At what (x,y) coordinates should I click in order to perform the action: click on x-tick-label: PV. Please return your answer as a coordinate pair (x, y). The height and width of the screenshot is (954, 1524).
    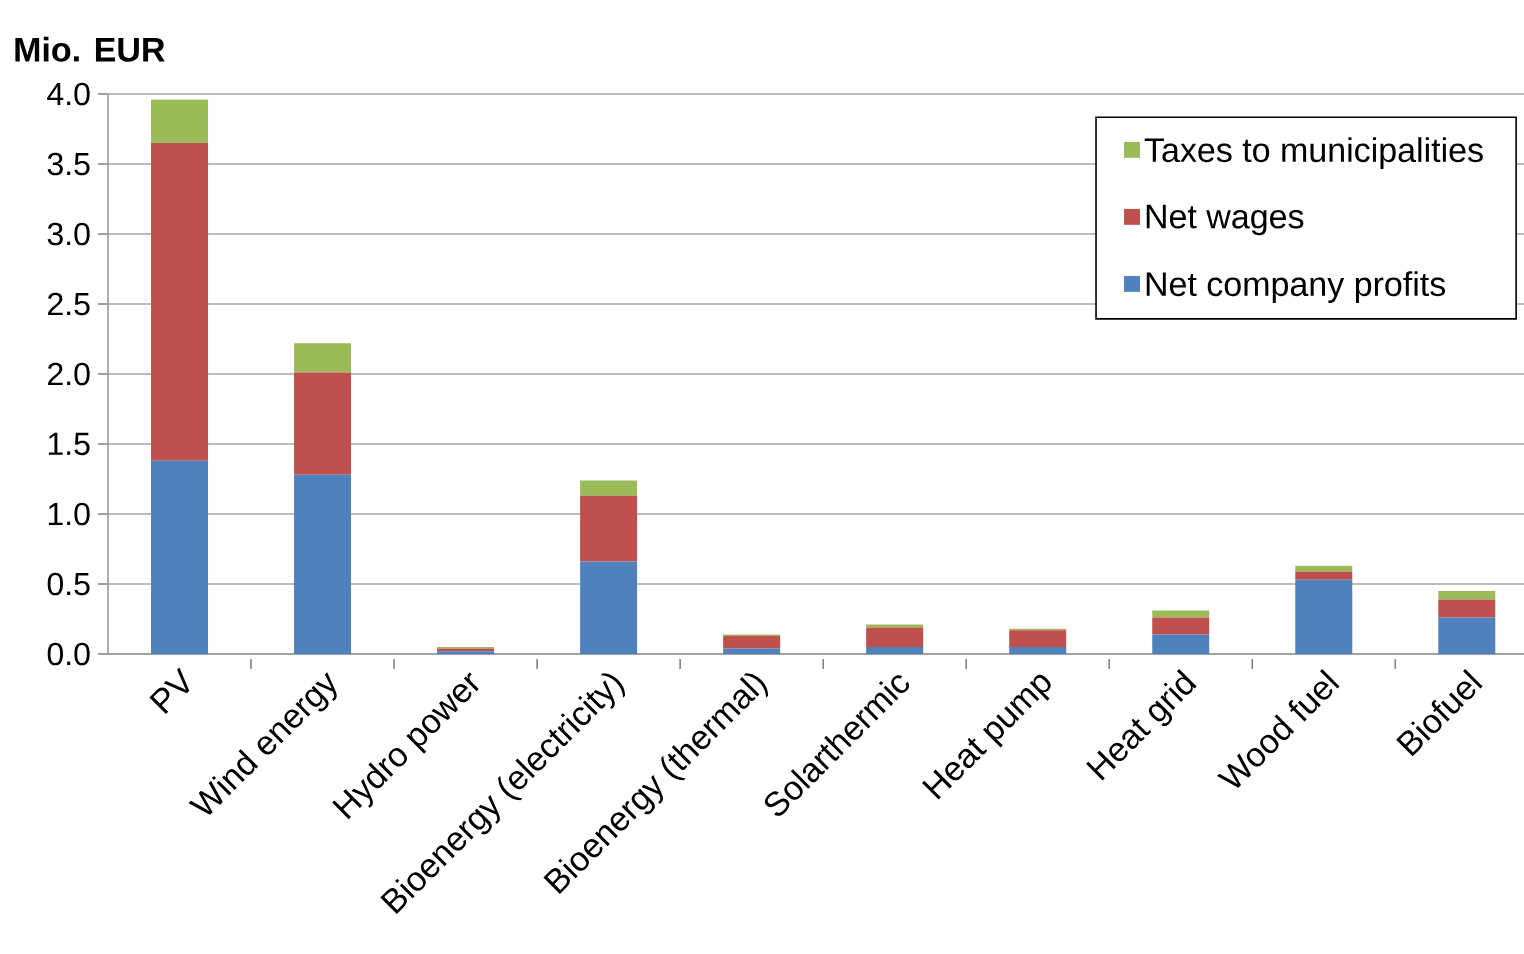
    Looking at the image, I should click on (169, 691).